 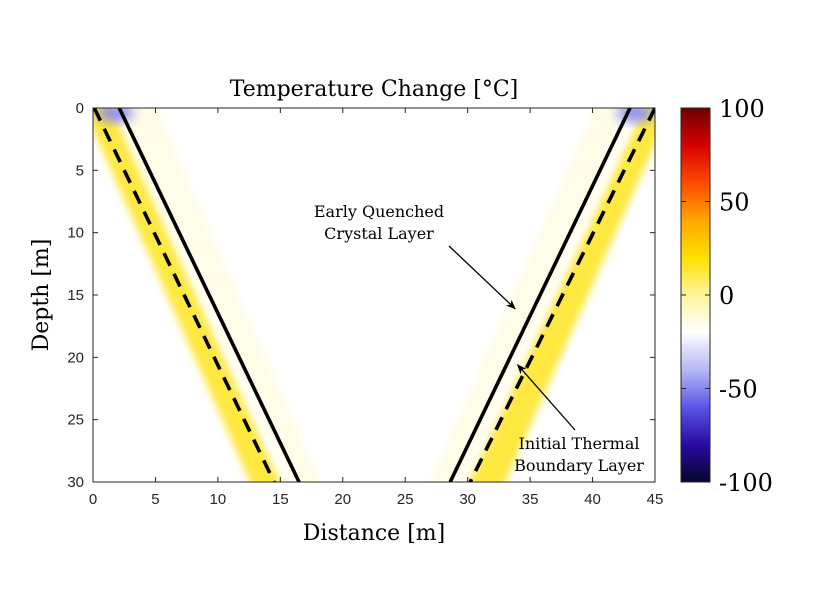 I want to click on colorbar-tick-label-2: 0, so click(x=726, y=296).